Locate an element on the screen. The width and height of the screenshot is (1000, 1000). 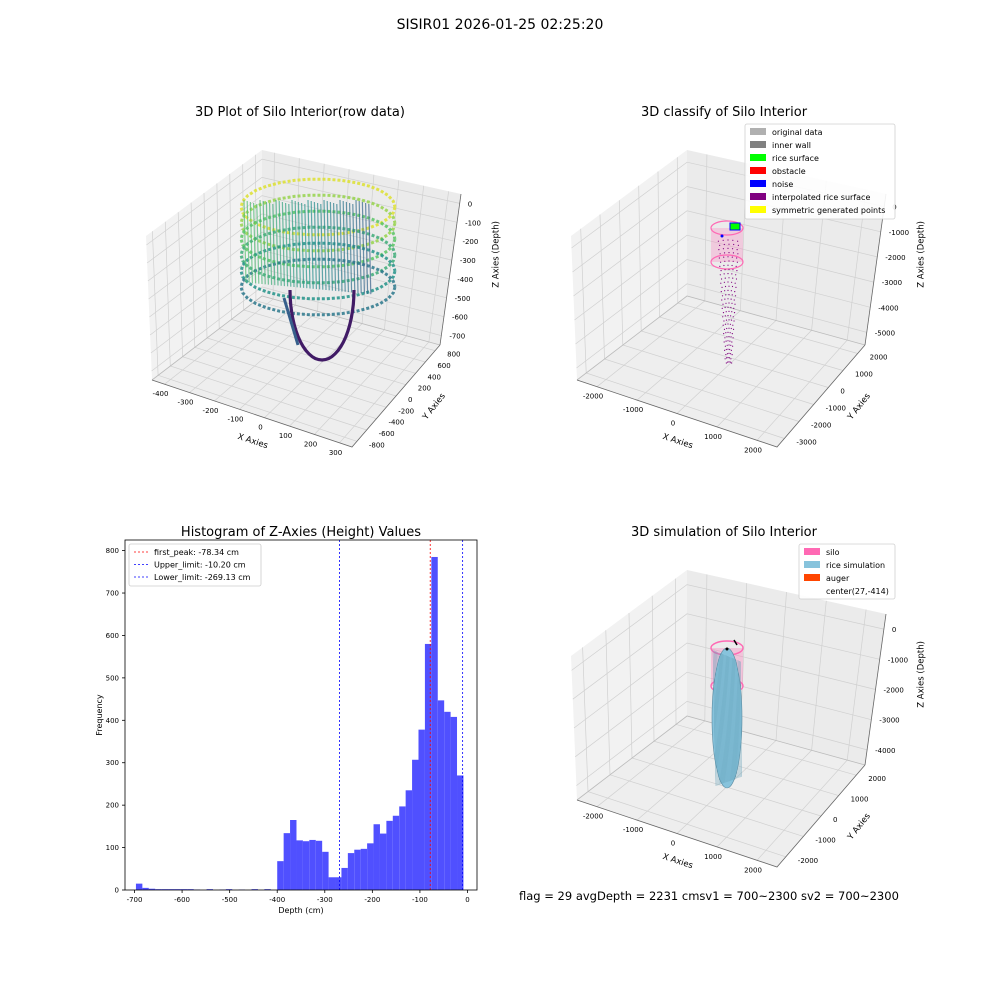
y-tick-label: 600 is located at coordinates (443, 366).